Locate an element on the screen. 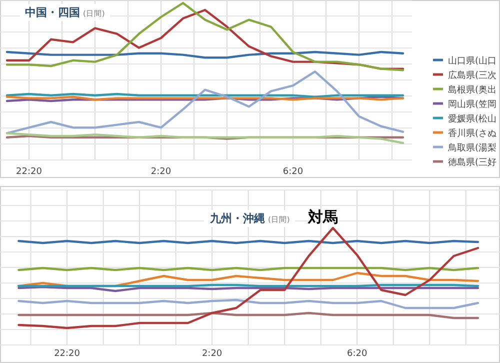 This screenshot has height=363, width=500. legend-label: 山口県(山口 is located at coordinates (472, 61).